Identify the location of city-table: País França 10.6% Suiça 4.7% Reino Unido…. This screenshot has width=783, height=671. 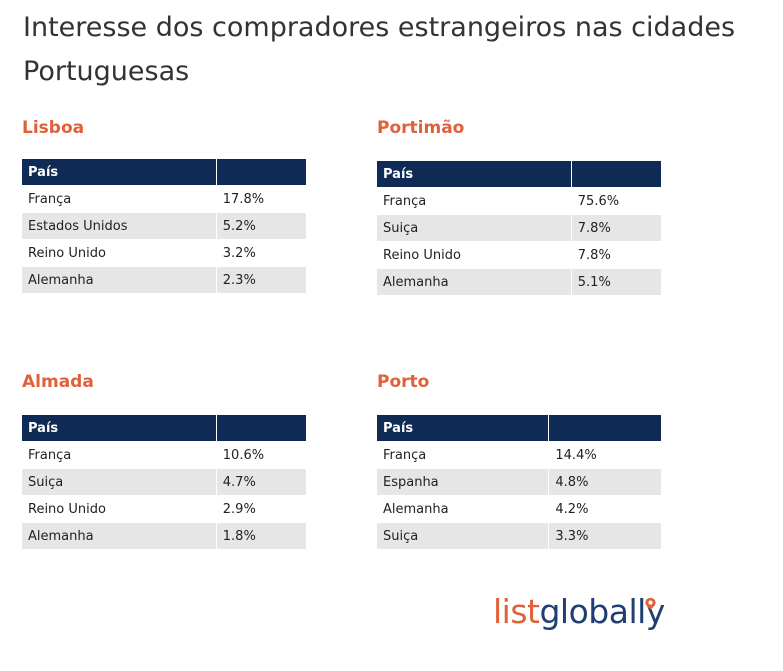
(164, 482).